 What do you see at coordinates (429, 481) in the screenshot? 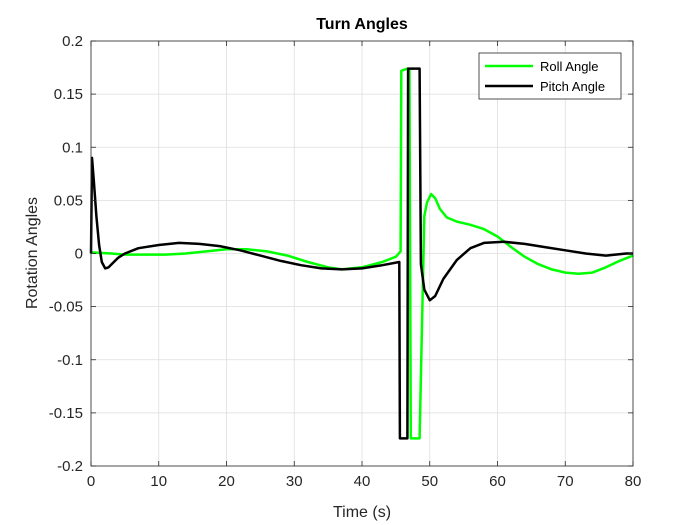
I see `x-tick-label: 50` at bounding box center [429, 481].